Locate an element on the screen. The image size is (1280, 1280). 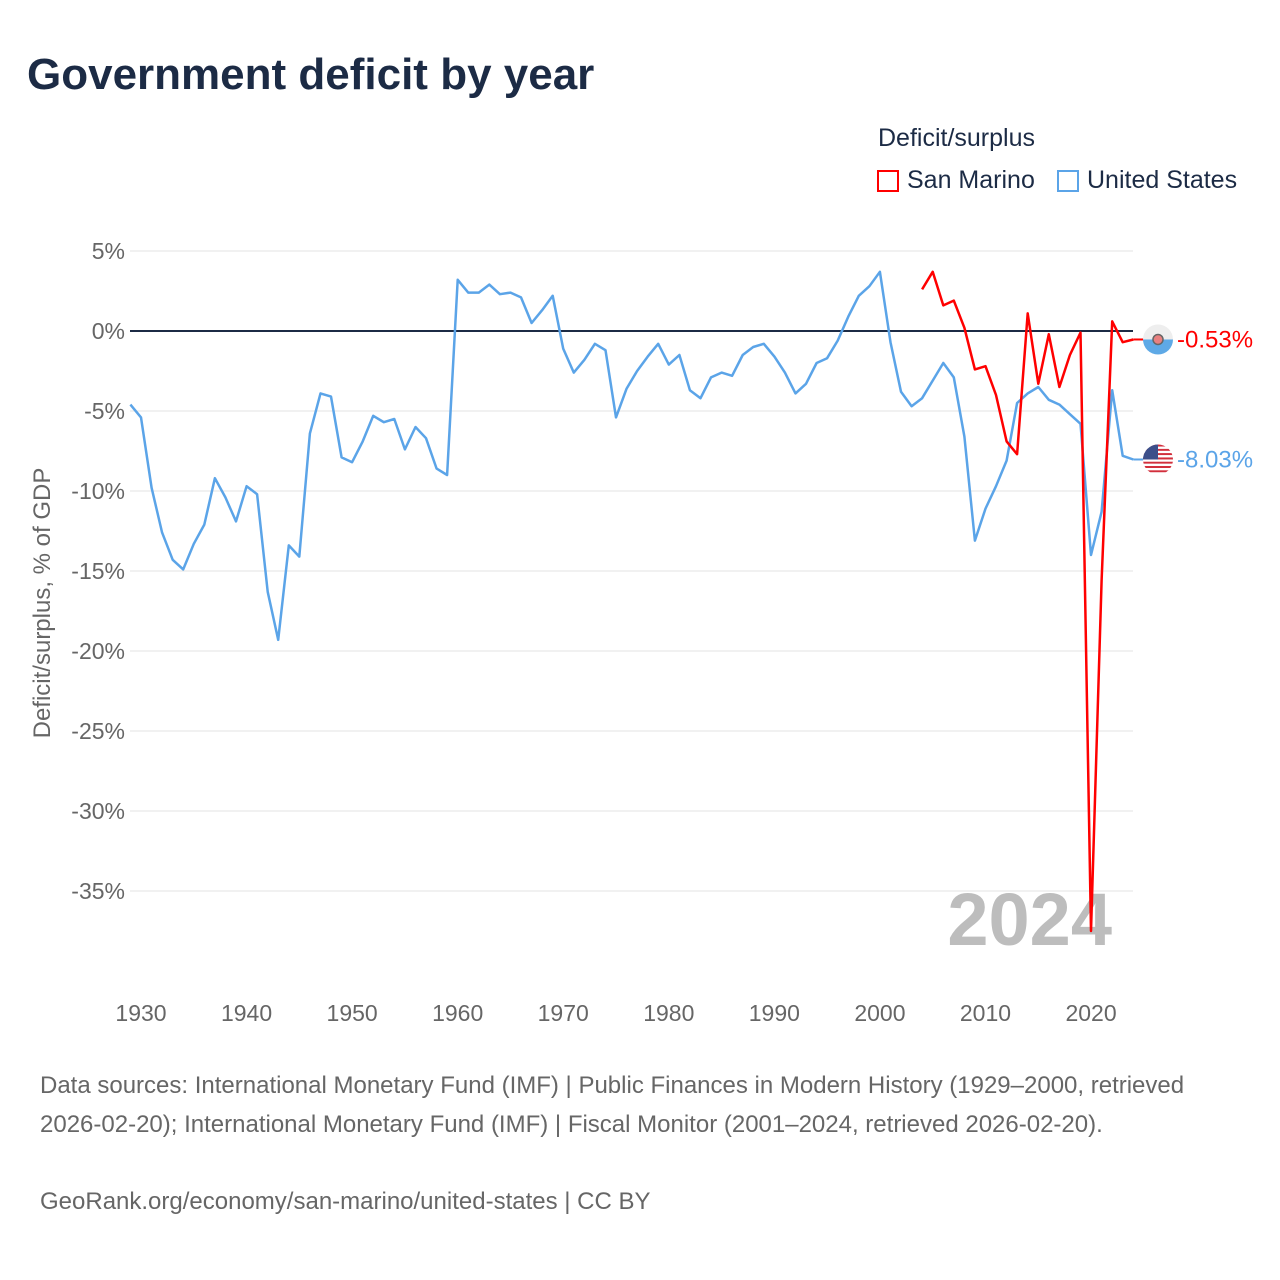
y-tick-label: -20% is located at coordinates (98, 651).